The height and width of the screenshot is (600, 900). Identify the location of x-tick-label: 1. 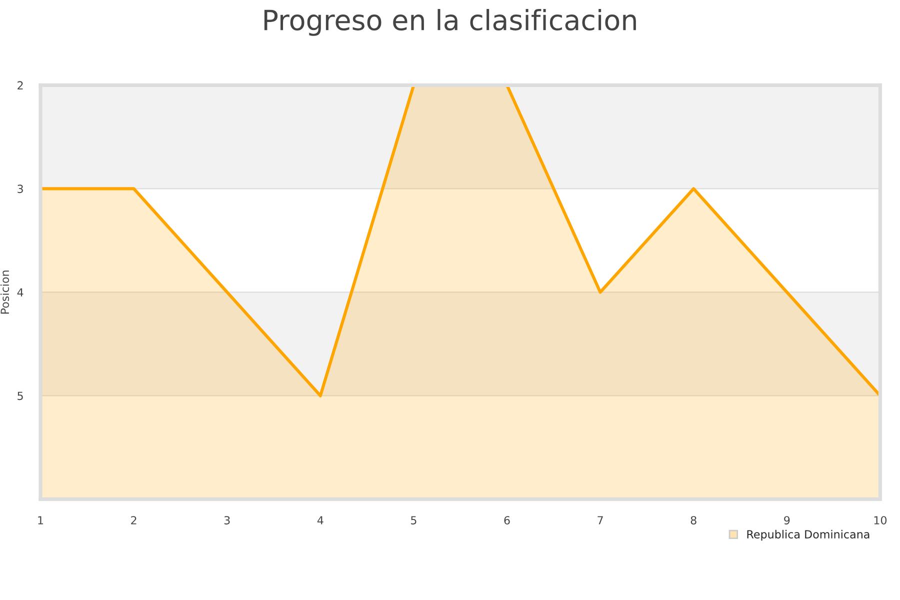
(41, 520).